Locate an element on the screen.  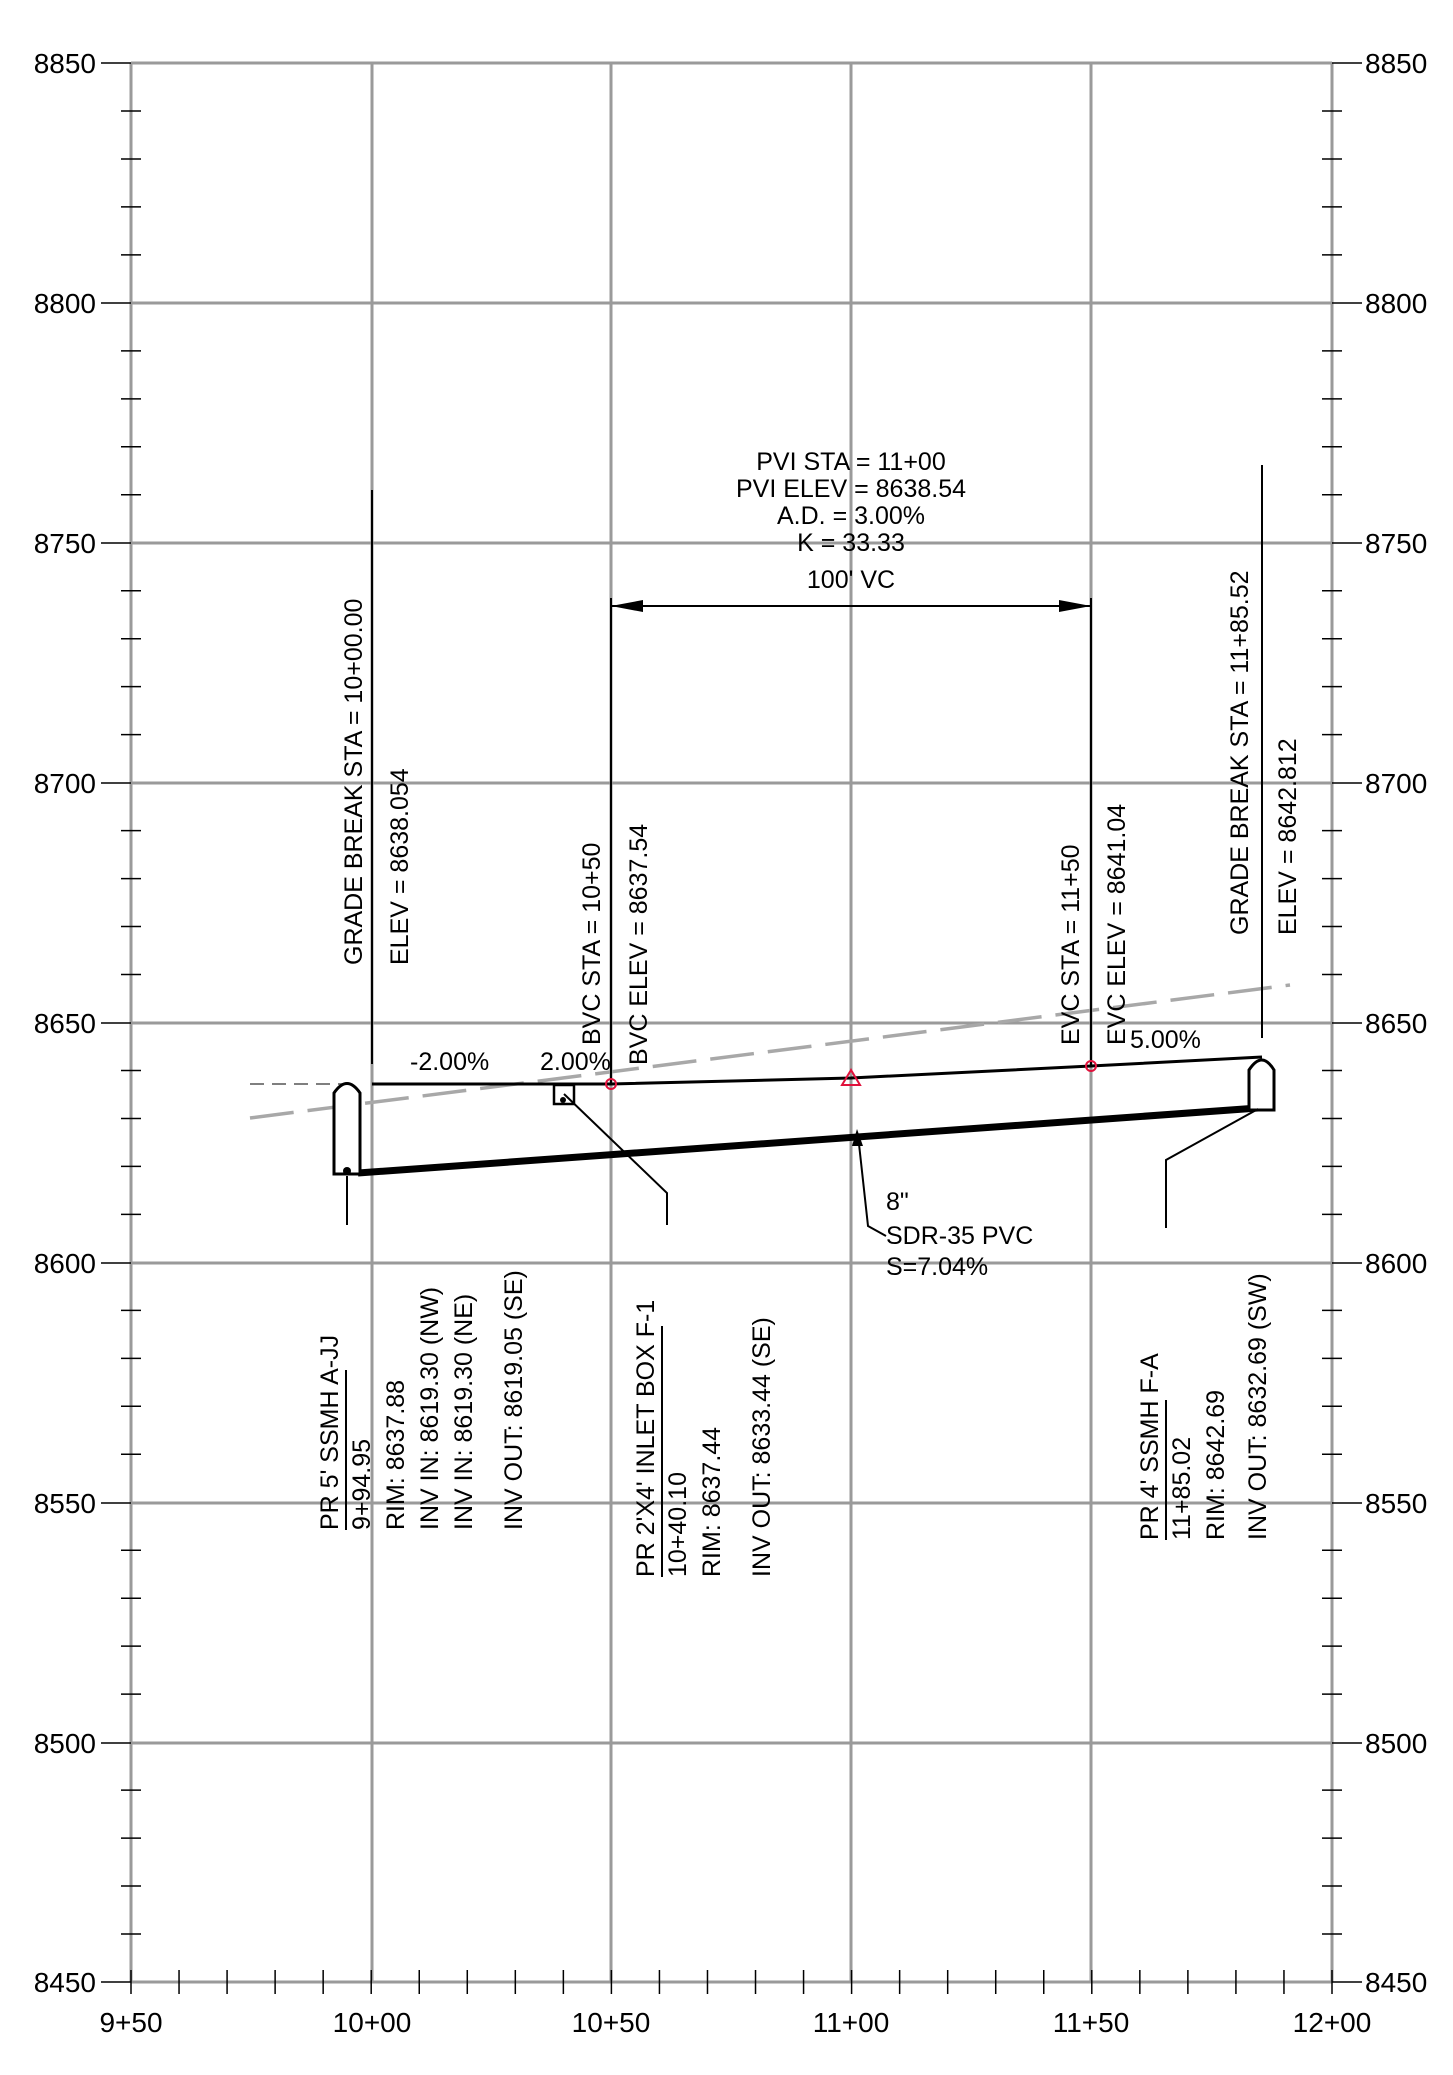
bvc-marker is located at coordinates (611, 1084).